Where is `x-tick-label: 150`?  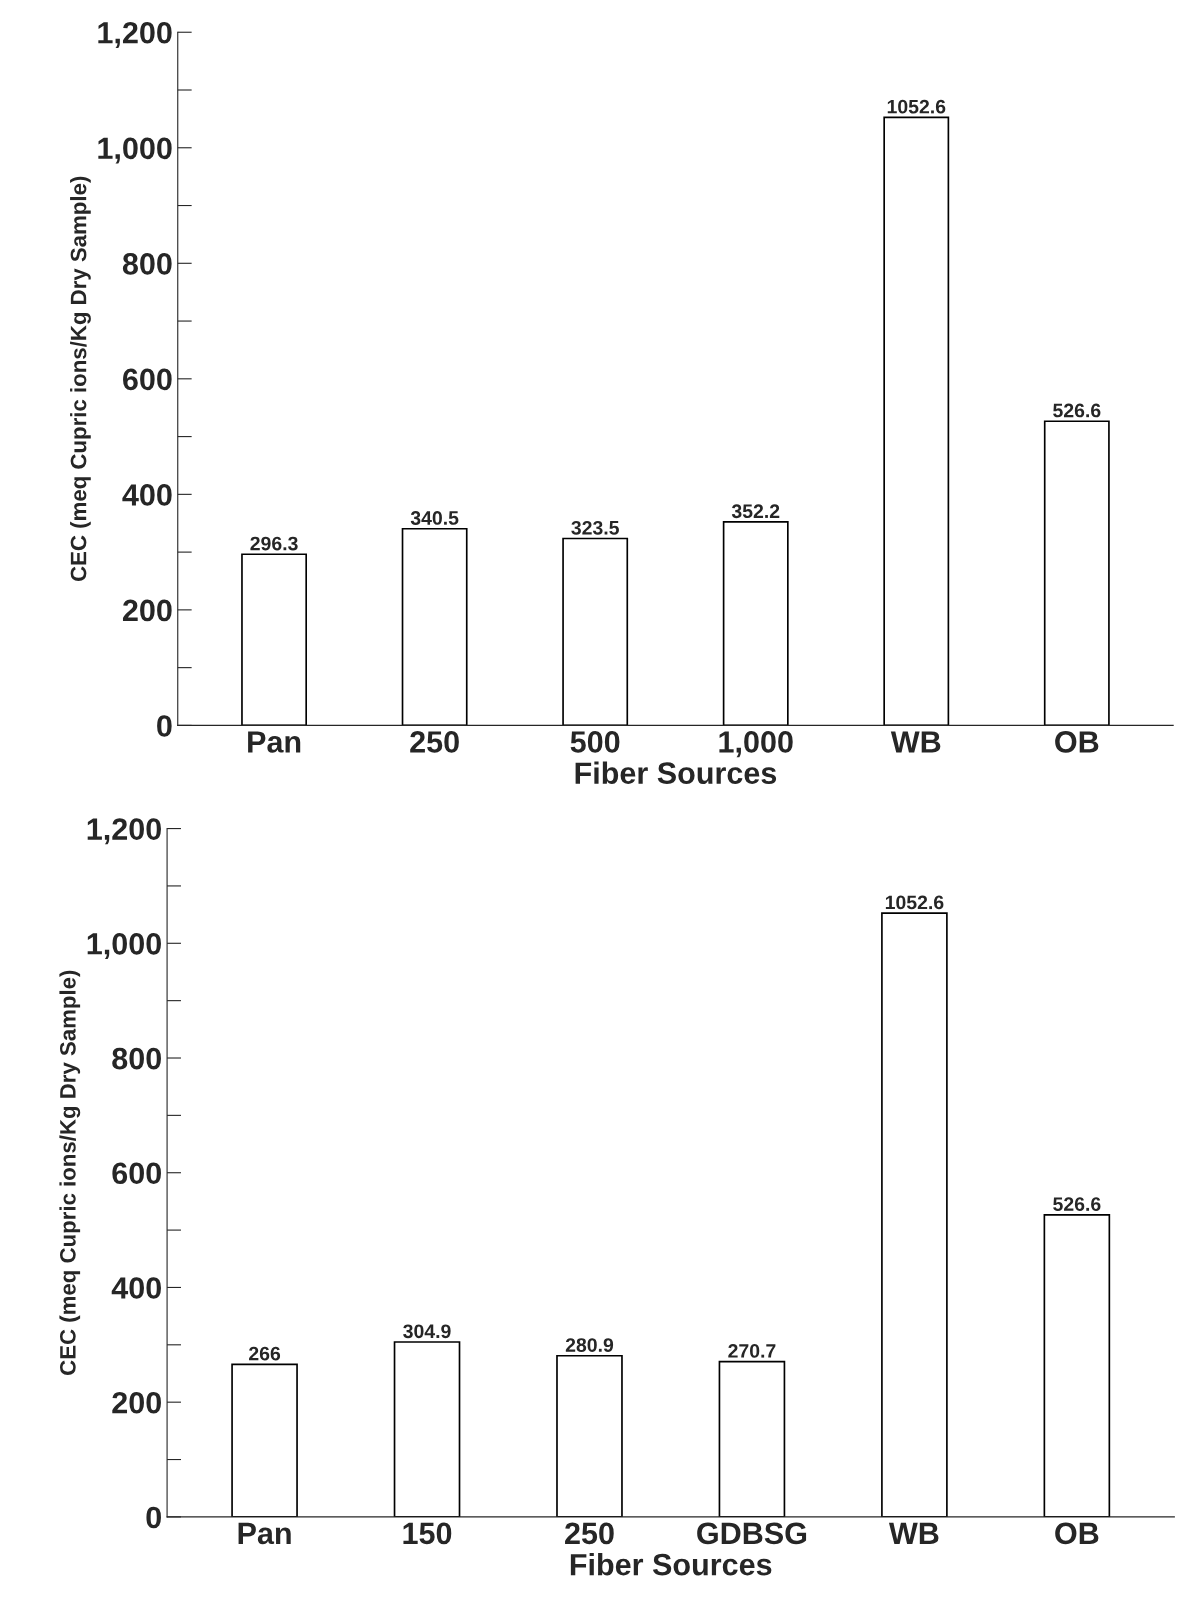 x-tick-label: 150 is located at coordinates (427, 1533).